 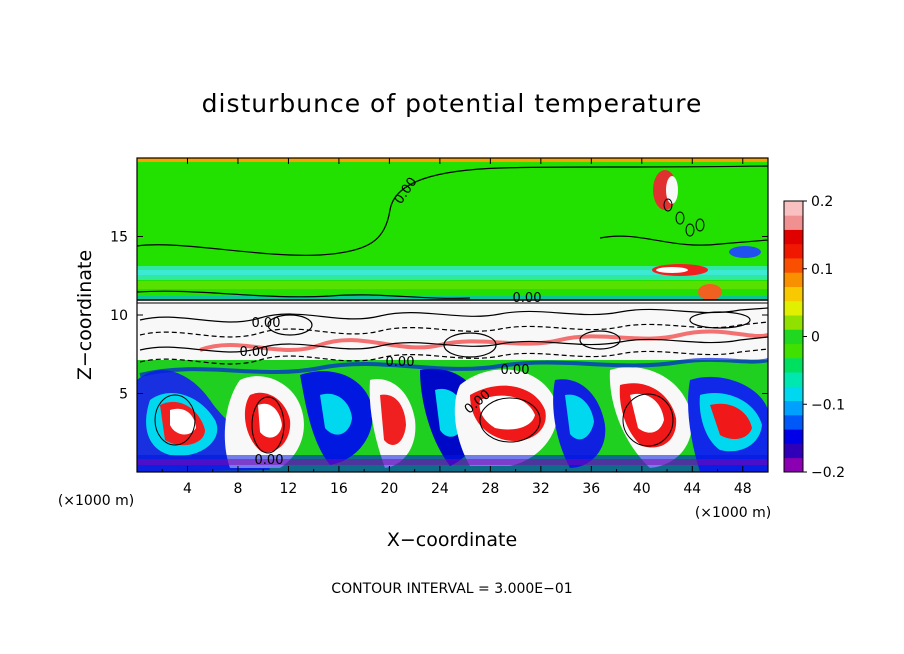 I want to click on x-tick-label: 36, so click(x=591, y=489).